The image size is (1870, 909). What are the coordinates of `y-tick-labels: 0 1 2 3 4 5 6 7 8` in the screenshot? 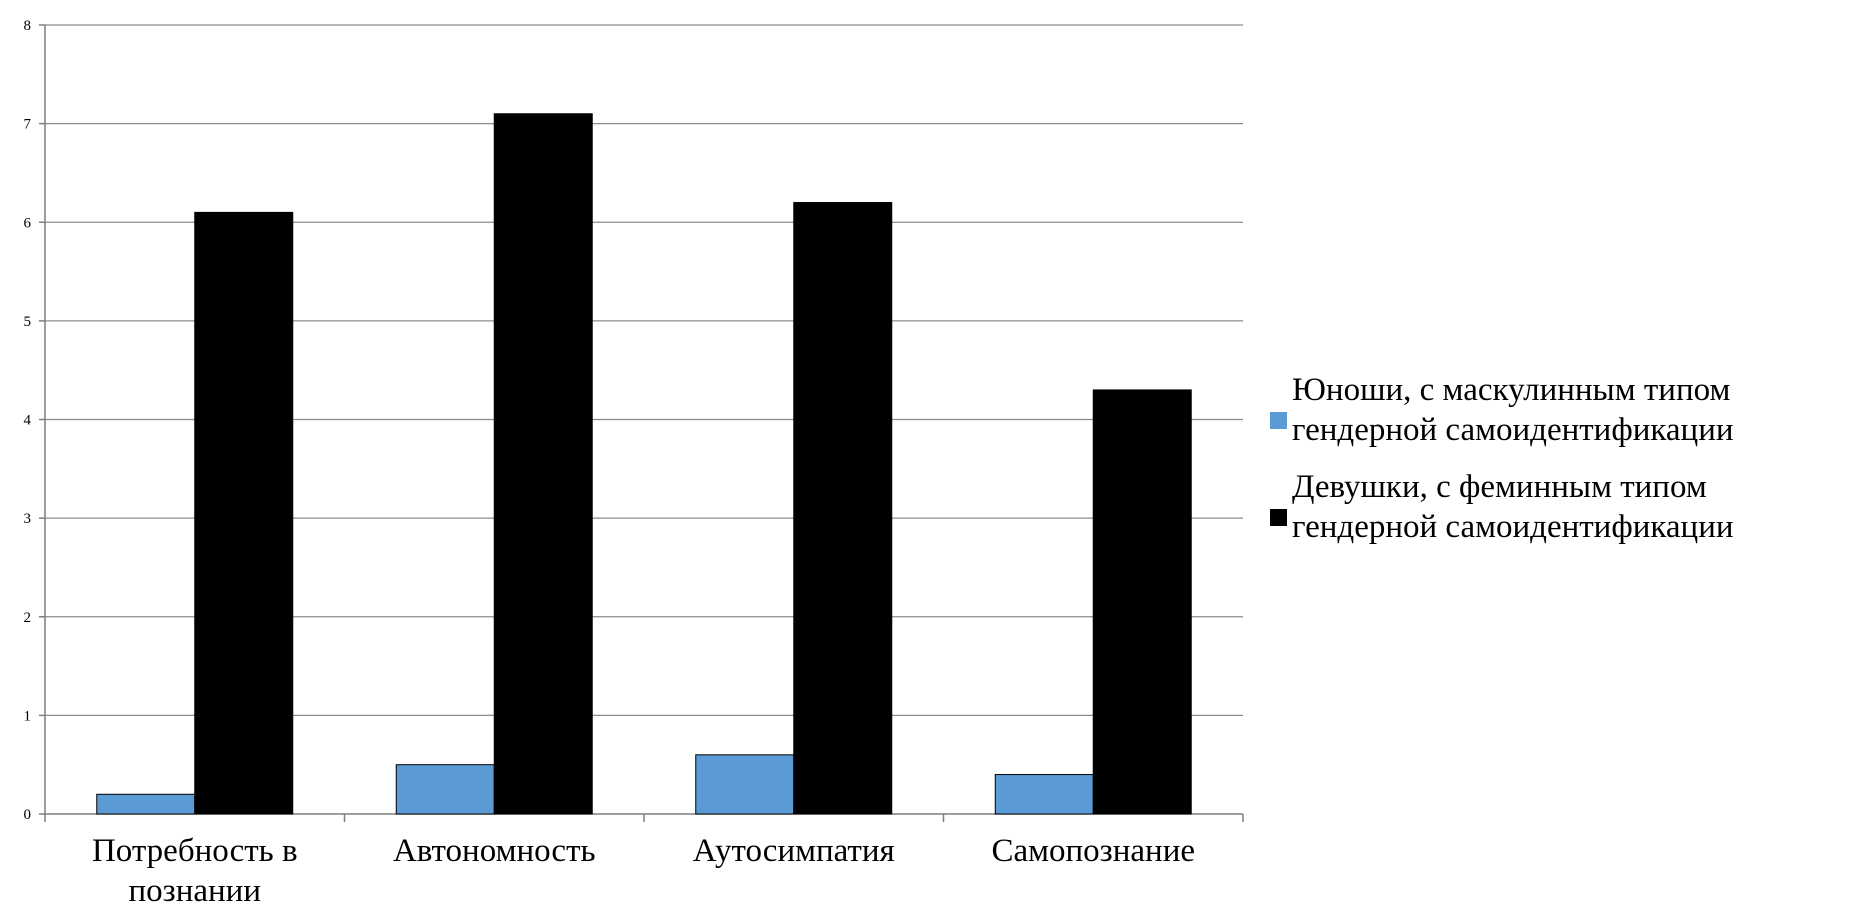 It's located at (28, 420).